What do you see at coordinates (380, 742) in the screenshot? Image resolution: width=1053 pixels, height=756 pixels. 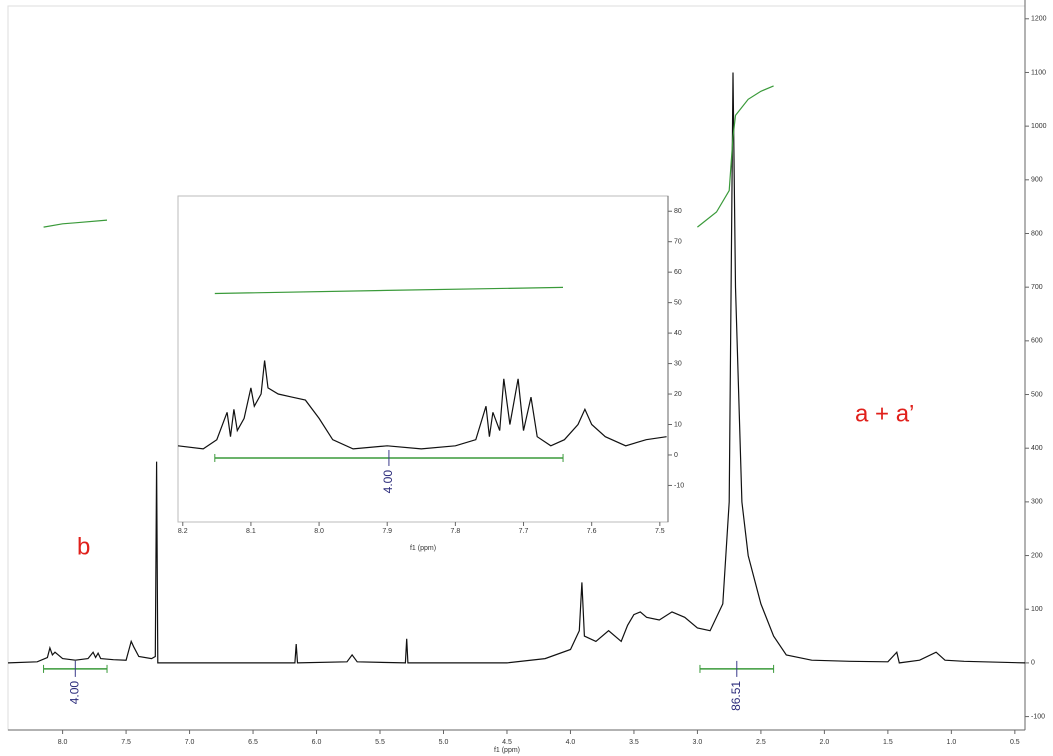 I see `x-tick-label: 5.5` at bounding box center [380, 742].